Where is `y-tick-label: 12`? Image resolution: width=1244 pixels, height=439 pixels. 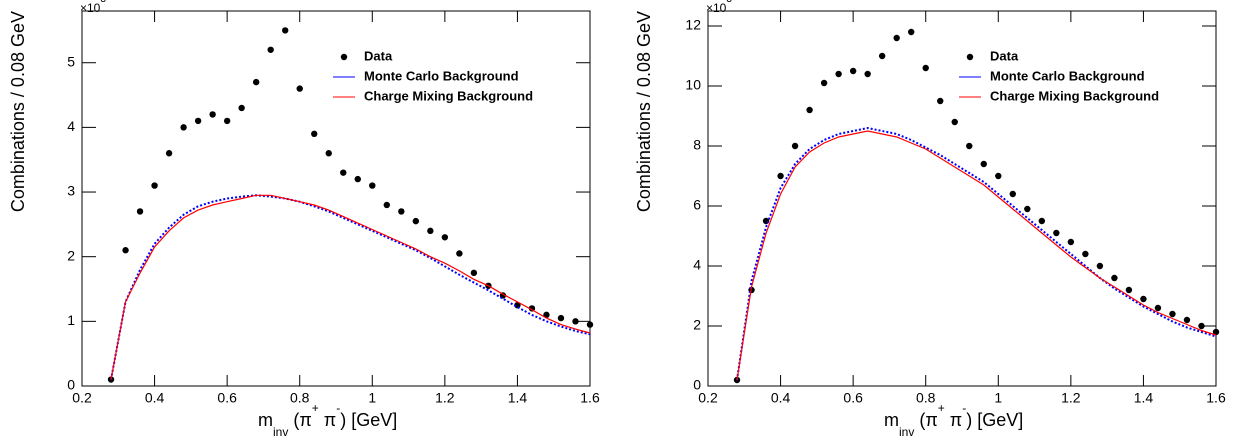
y-tick-label: 12 is located at coordinates (693, 25).